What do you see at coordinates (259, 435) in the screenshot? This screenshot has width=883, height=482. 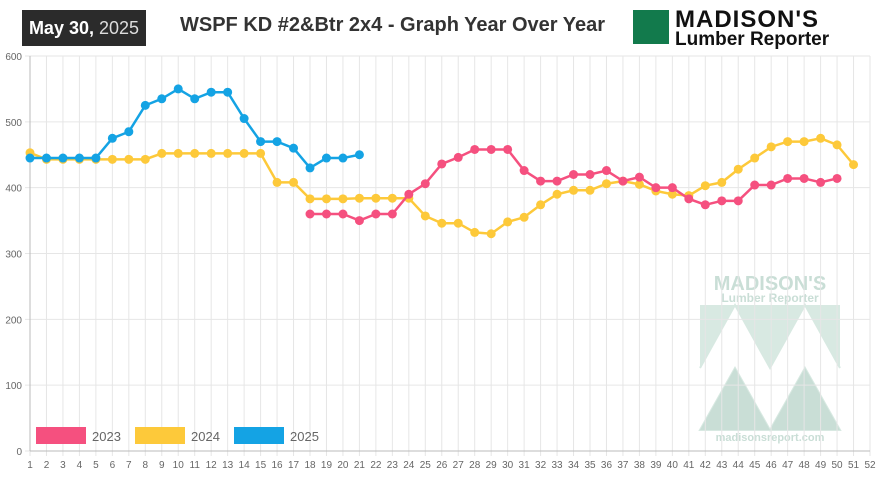 I see `legend-swatch-2025` at bounding box center [259, 435].